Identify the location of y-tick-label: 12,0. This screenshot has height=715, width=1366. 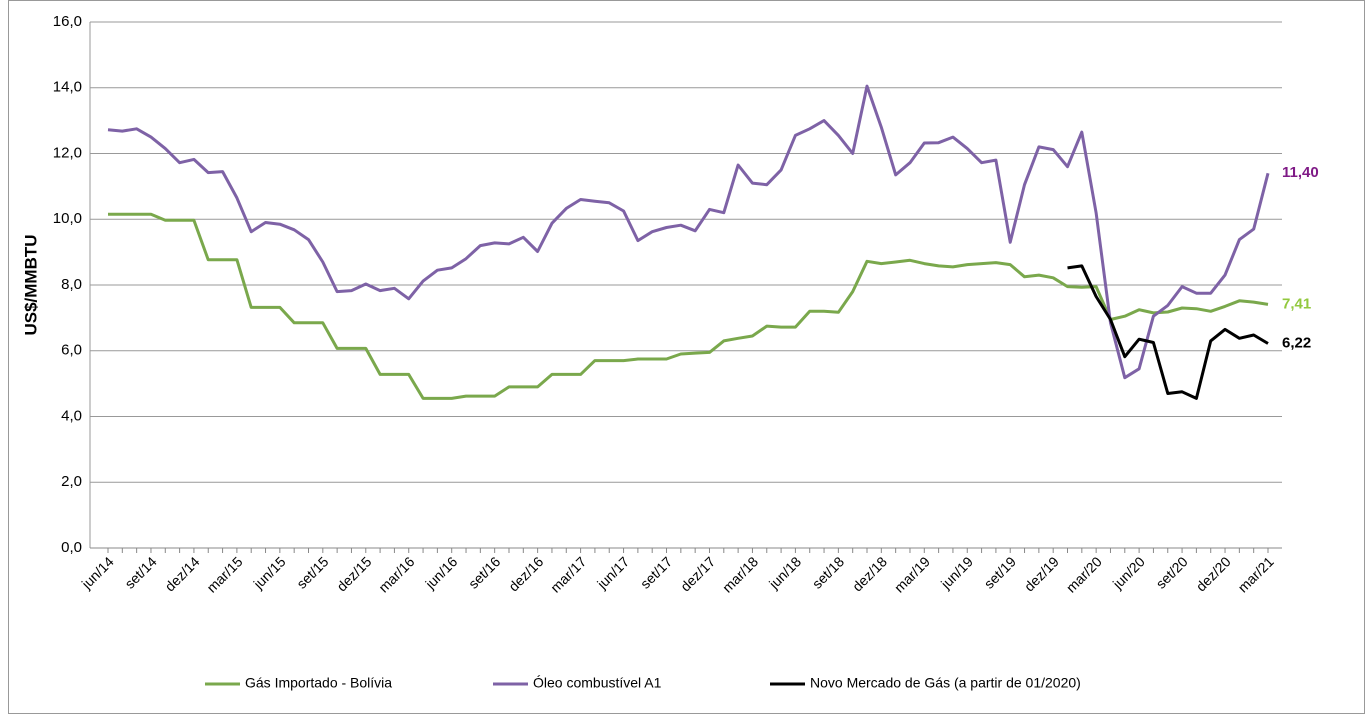
(67, 152).